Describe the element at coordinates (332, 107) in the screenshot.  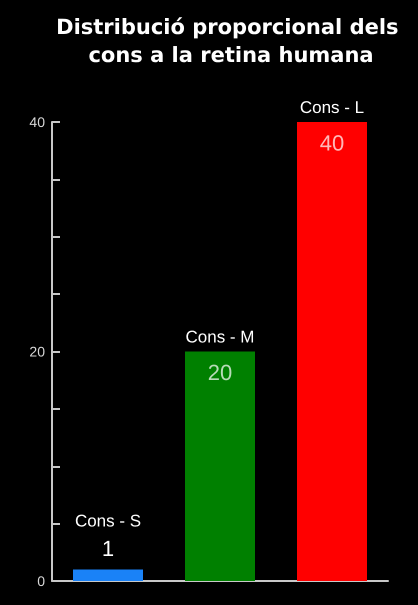
I see `x-tick-label: Cons - L` at that location.